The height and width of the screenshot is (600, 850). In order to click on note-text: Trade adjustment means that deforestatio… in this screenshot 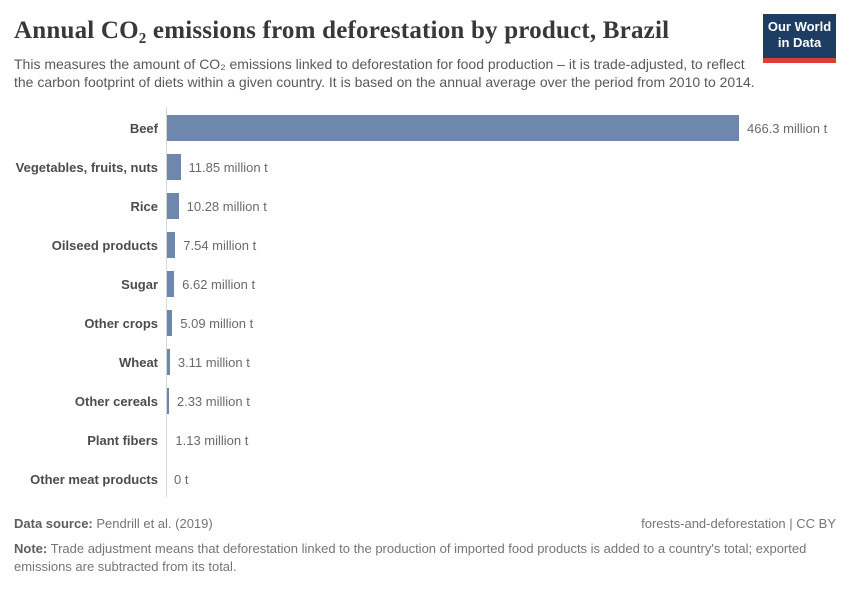, I will do `click(410, 558)`.